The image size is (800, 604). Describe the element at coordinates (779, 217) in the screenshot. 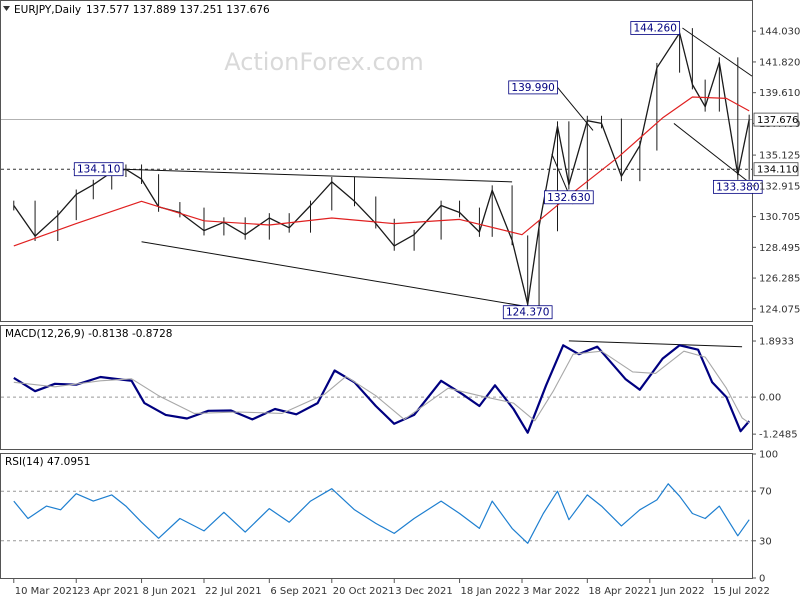

I see `price-ytick-label: 130.705` at that location.